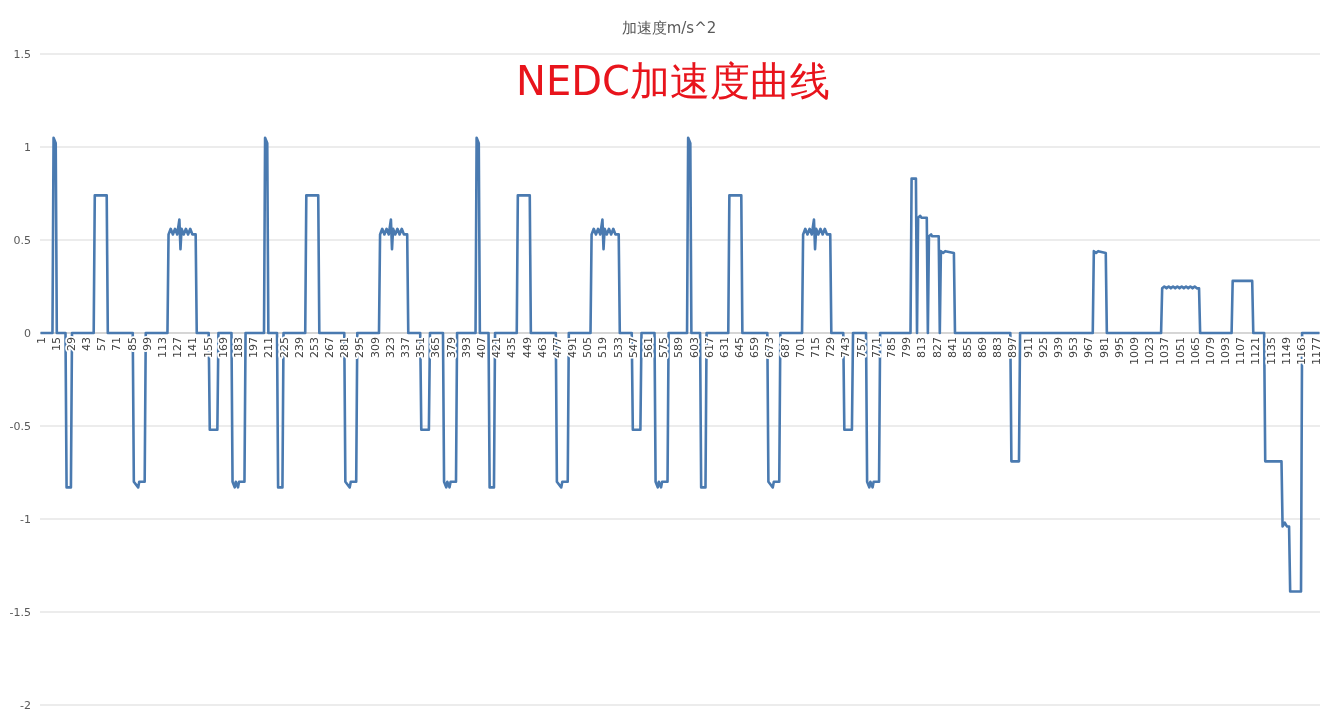 The image size is (1339, 727). I want to click on x-tick-label: 1121, so click(1256, 351).